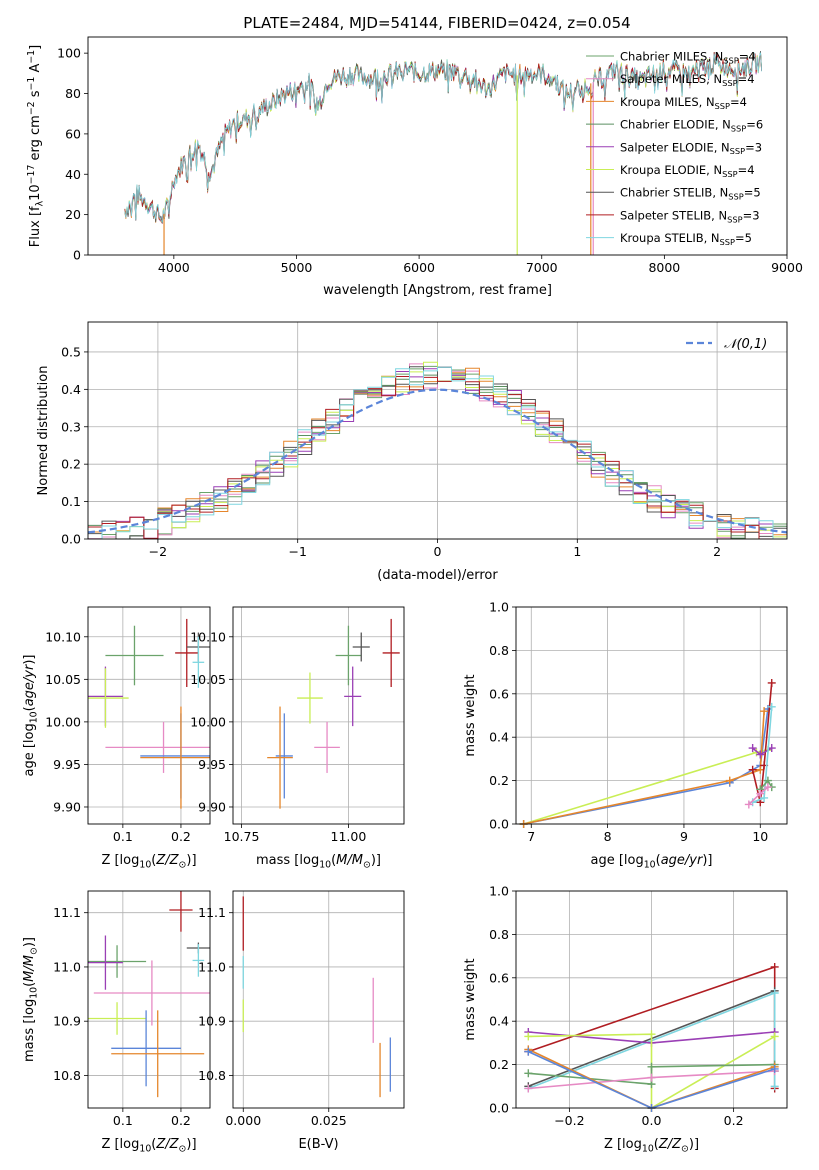  Describe the element at coordinates (349, 836) in the screenshot. I see `x-tick-label: 11.00` at that location.